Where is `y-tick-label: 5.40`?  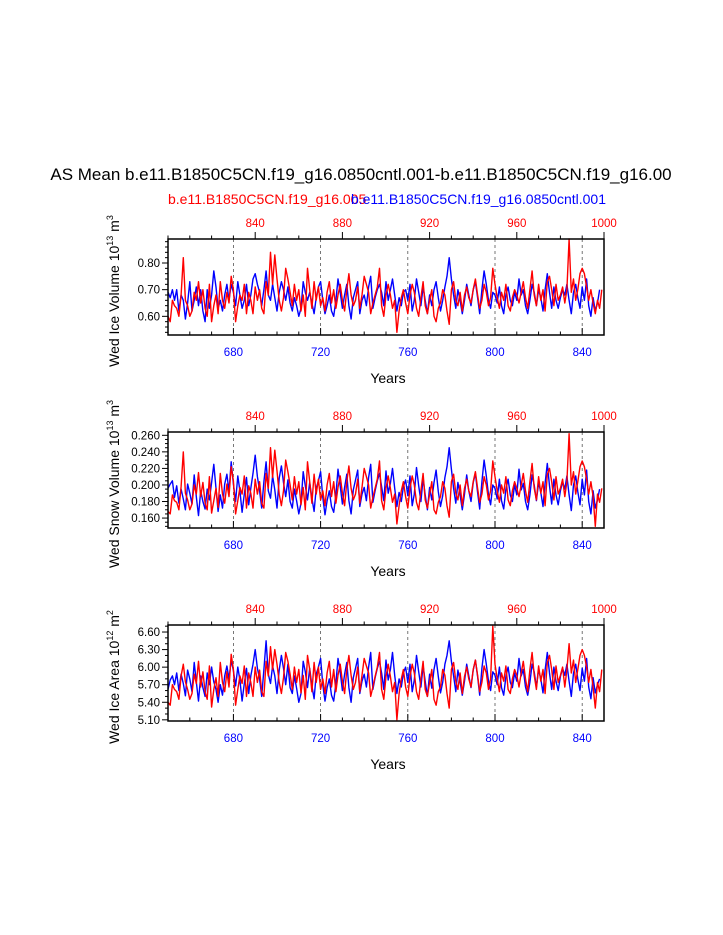 y-tick-label: 5.40 is located at coordinates (149, 703).